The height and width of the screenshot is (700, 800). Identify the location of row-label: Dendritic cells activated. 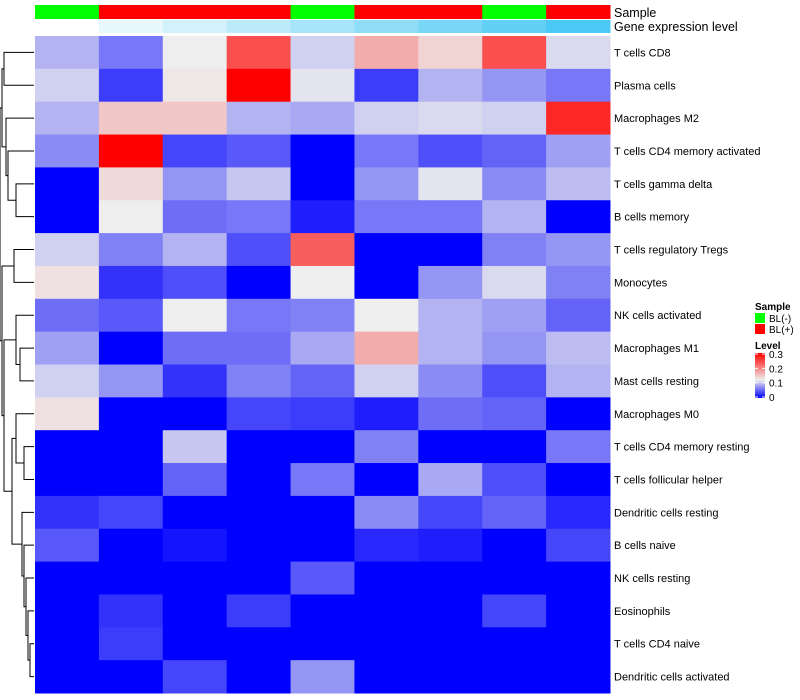
(672, 678).